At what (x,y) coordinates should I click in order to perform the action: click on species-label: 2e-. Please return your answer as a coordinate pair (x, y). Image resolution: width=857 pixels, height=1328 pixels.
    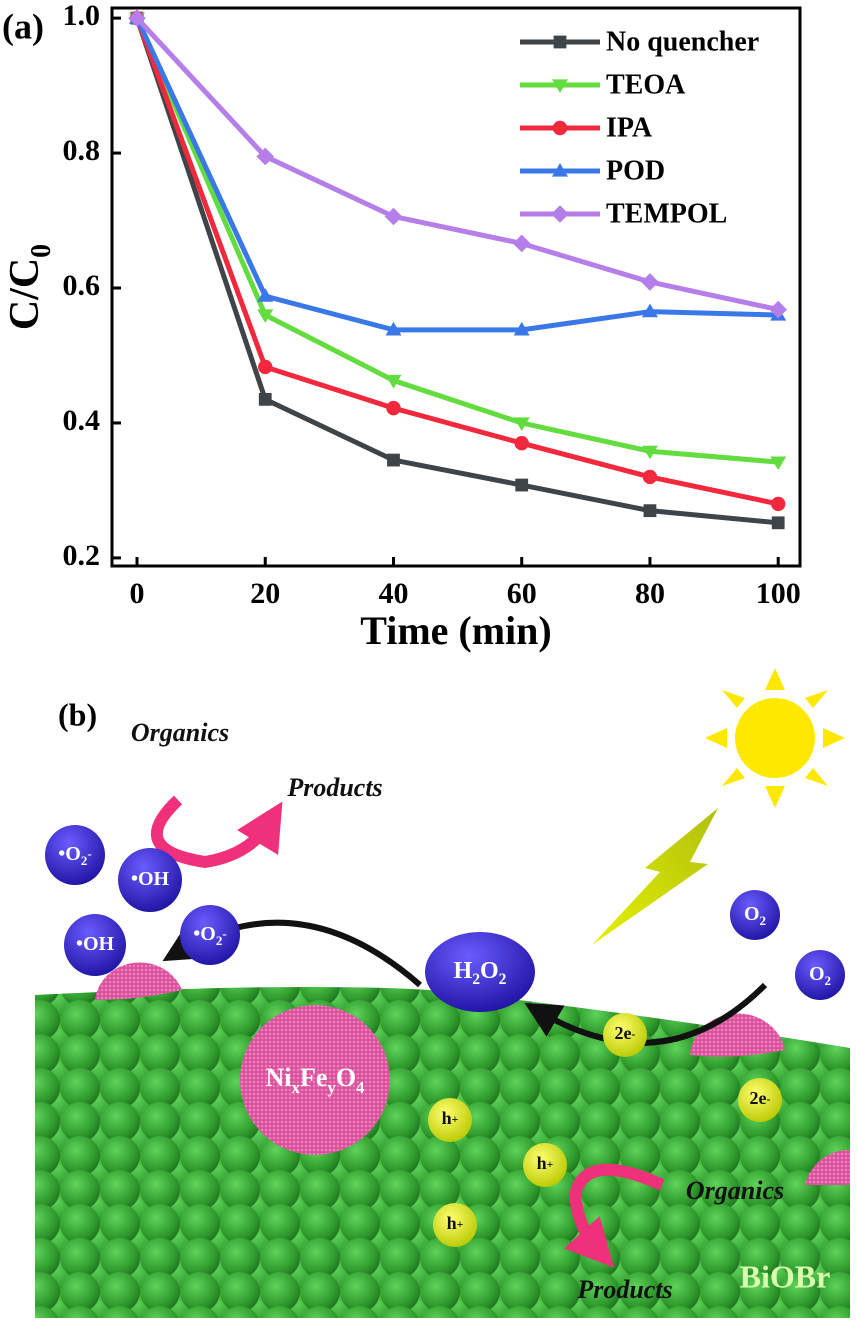
    Looking at the image, I should click on (625, 1033).